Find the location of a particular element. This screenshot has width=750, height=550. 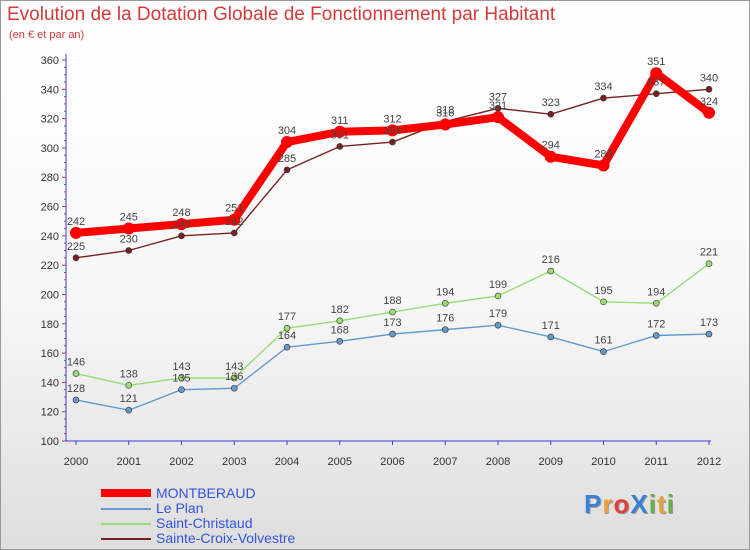

data-label-saint-christaud: 216 is located at coordinates (551, 260).